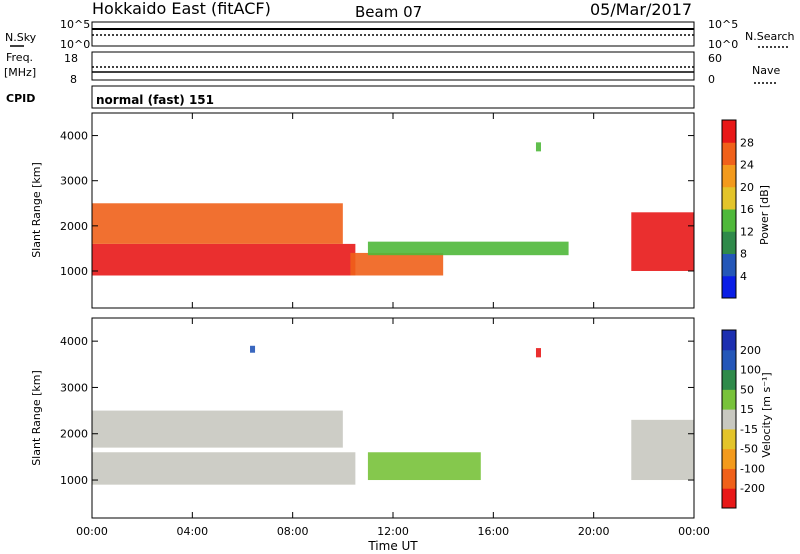 The height and width of the screenshot is (554, 800). Describe the element at coordinates (21, 37) in the screenshot. I see `nsky-label: N.Sky` at that location.